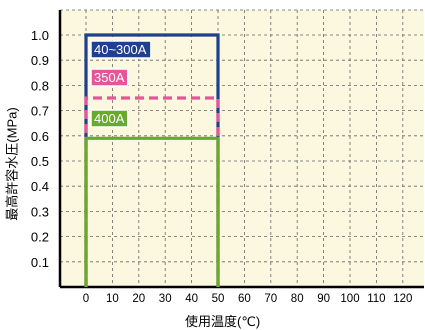 The image size is (425, 330). Describe the element at coordinates (323, 299) in the screenshot. I see `x-tick-label: 90` at that location.